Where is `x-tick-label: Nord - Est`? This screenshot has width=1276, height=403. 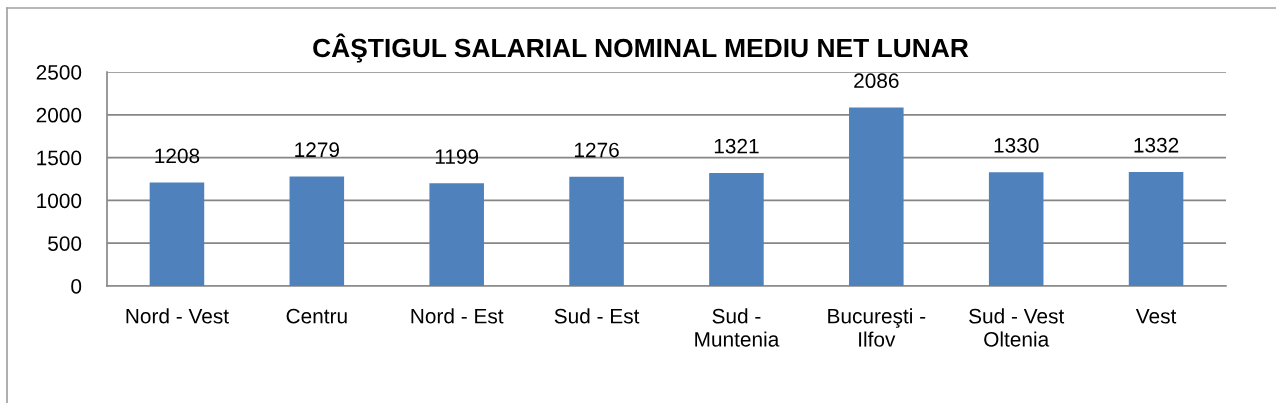
x-tick-label: Nord - Est is located at coordinates (457, 316).